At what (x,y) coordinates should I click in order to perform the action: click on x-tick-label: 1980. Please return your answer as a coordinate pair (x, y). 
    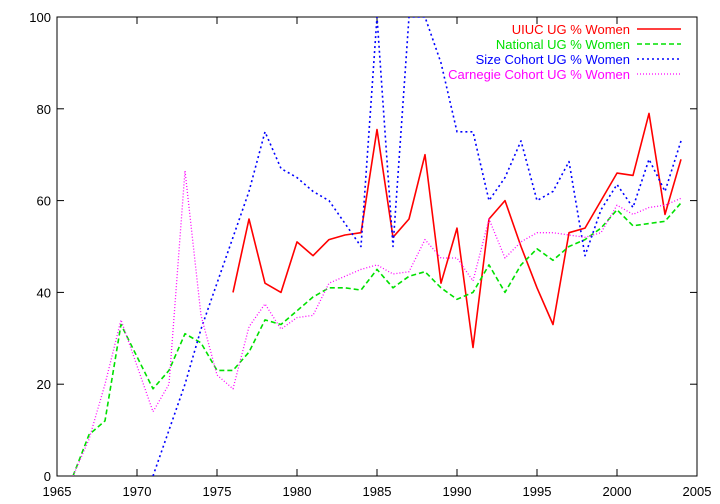
    Looking at the image, I should click on (297, 491).